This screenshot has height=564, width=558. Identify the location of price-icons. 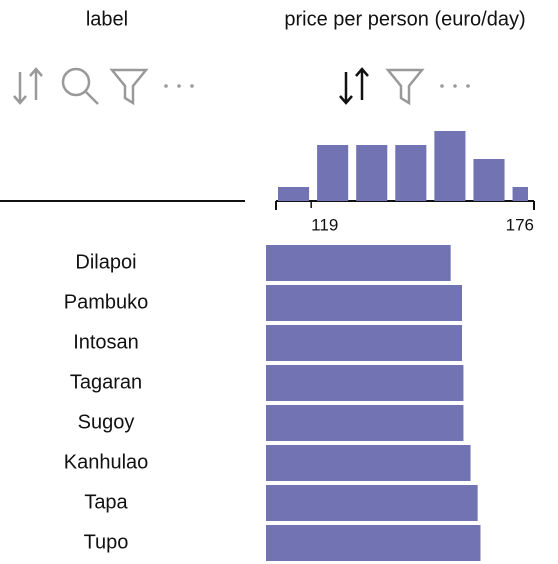
(382, 86).